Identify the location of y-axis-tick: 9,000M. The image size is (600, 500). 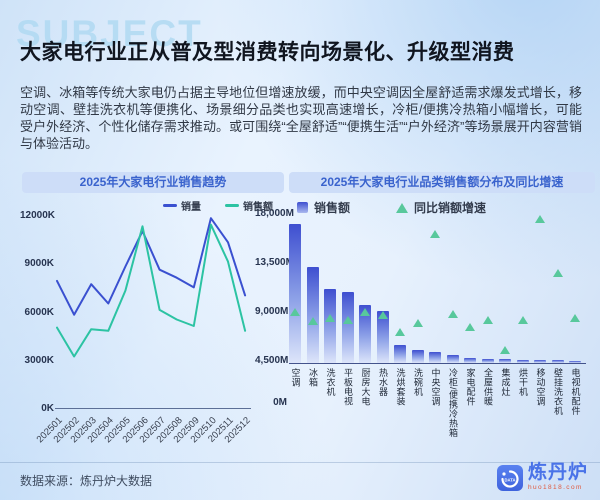
(272, 311).